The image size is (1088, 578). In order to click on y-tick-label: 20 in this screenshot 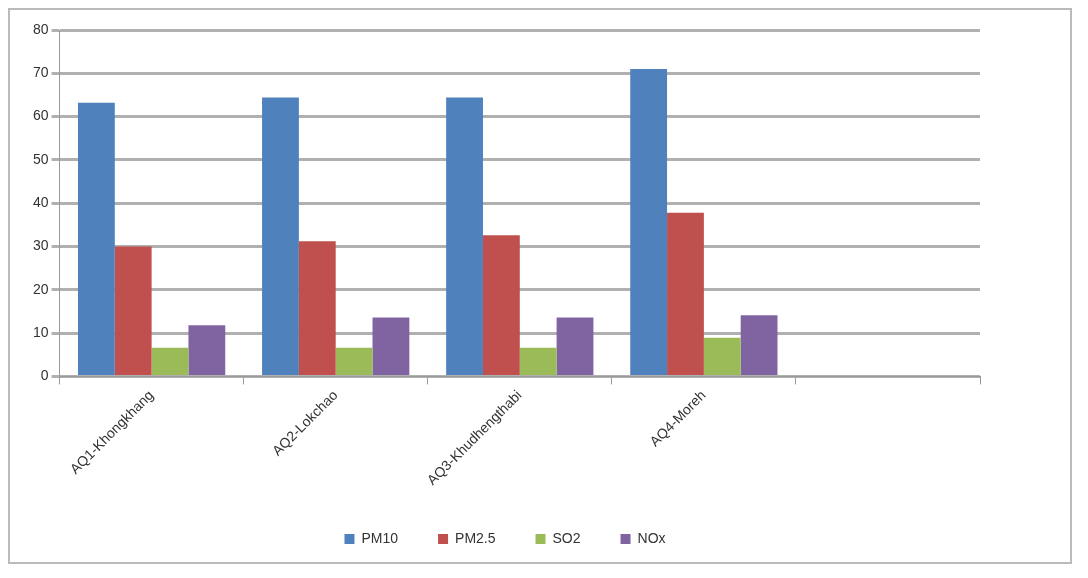, I will do `click(40, 288)`.